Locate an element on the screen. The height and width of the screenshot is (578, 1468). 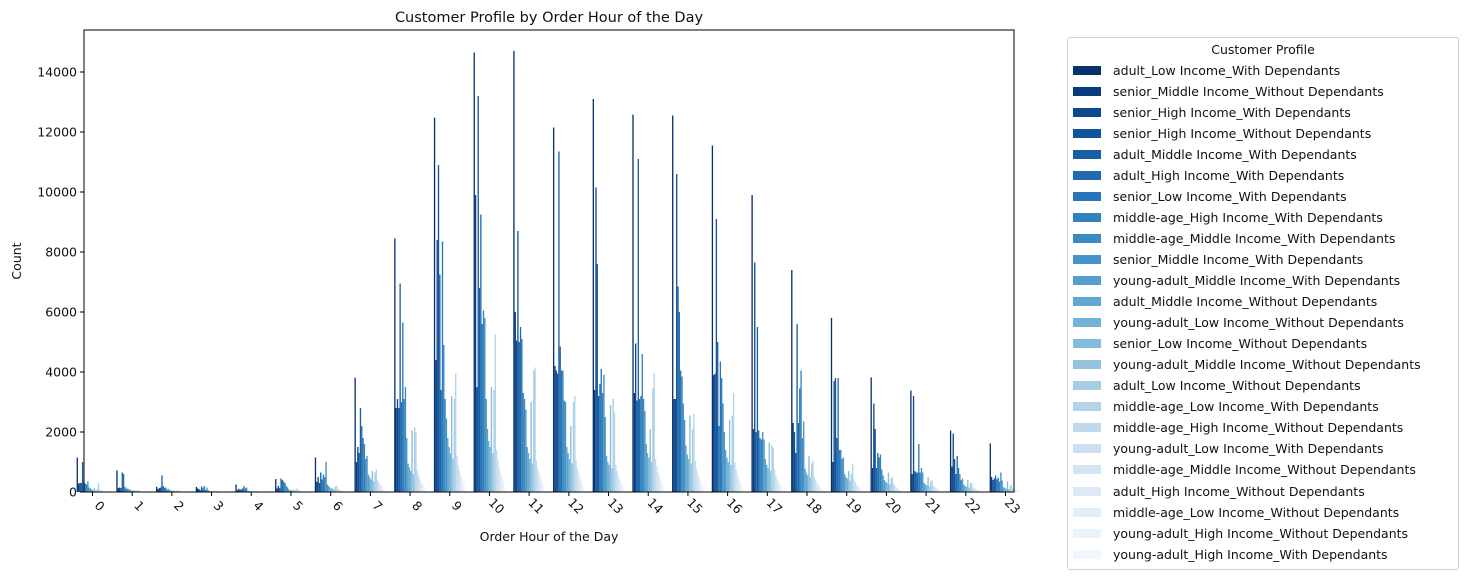
y-axis-label: Count is located at coordinates (16, 260).